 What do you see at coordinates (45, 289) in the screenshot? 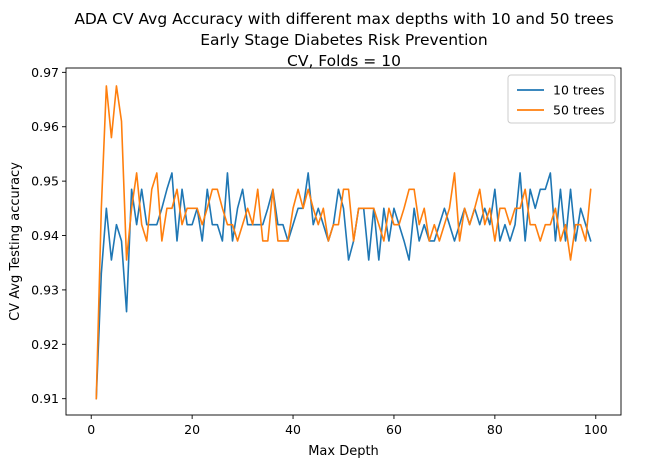
I see `y-tick-label: 0.93` at bounding box center [45, 289].